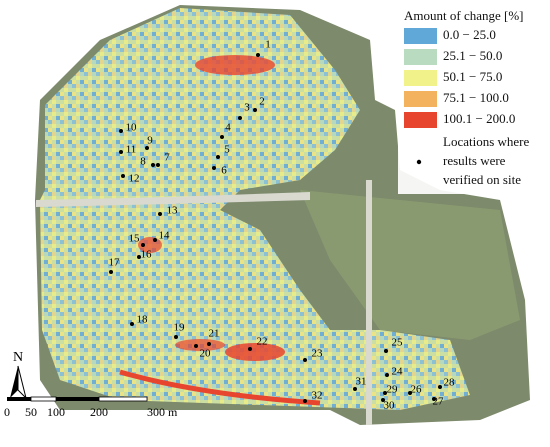 The image size is (550, 447). I want to click on location-label: 24, so click(398, 372).